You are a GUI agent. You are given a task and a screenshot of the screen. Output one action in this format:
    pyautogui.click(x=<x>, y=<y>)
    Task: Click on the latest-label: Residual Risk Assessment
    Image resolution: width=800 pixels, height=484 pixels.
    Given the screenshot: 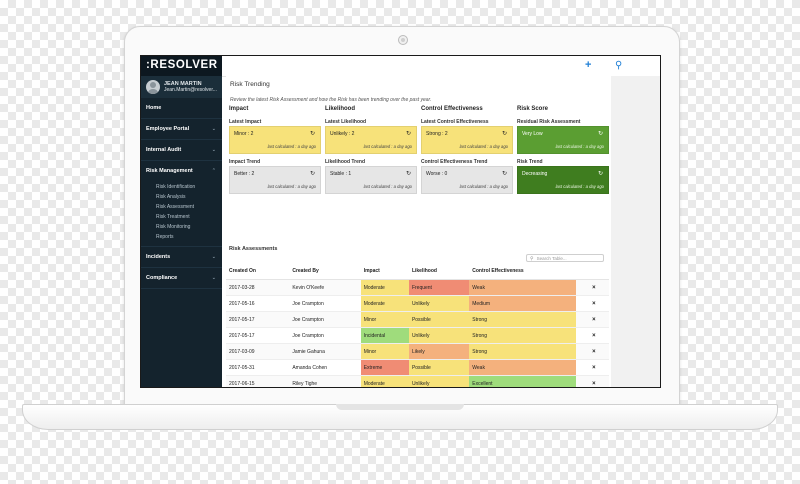 What is the action you would take?
    pyautogui.click(x=549, y=122)
    